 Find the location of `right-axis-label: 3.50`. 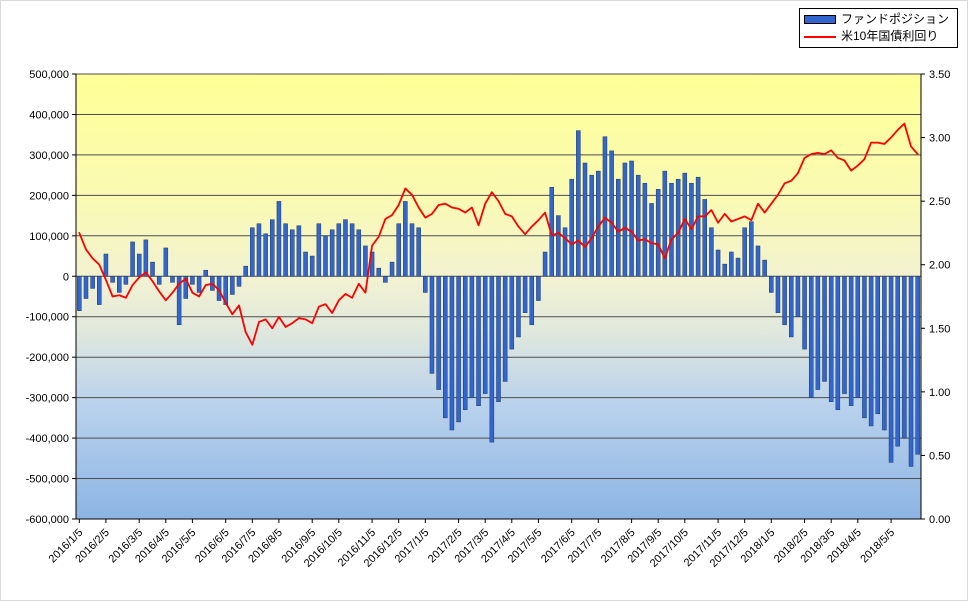

right-axis-label: 3.50 is located at coordinates (939, 75).